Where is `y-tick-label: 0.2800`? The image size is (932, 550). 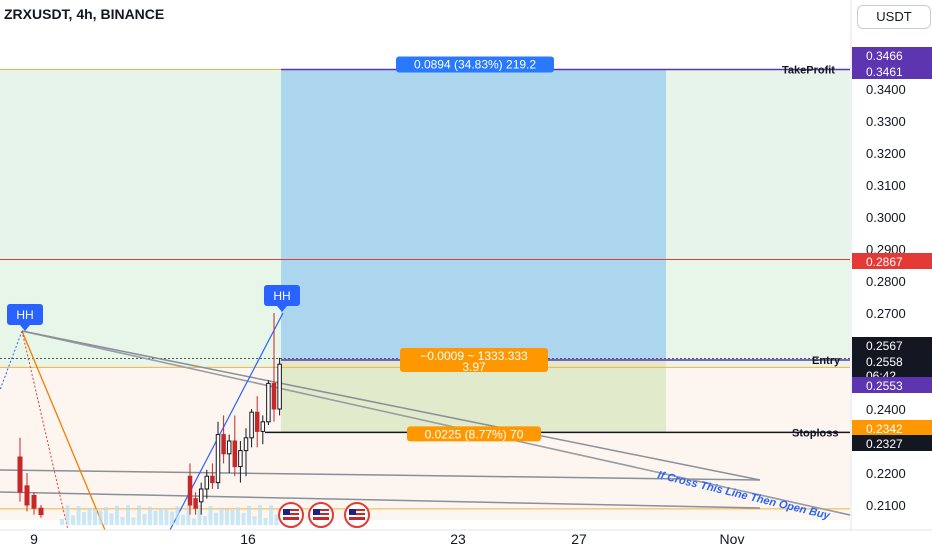 y-tick-label: 0.2800 is located at coordinates (886, 281).